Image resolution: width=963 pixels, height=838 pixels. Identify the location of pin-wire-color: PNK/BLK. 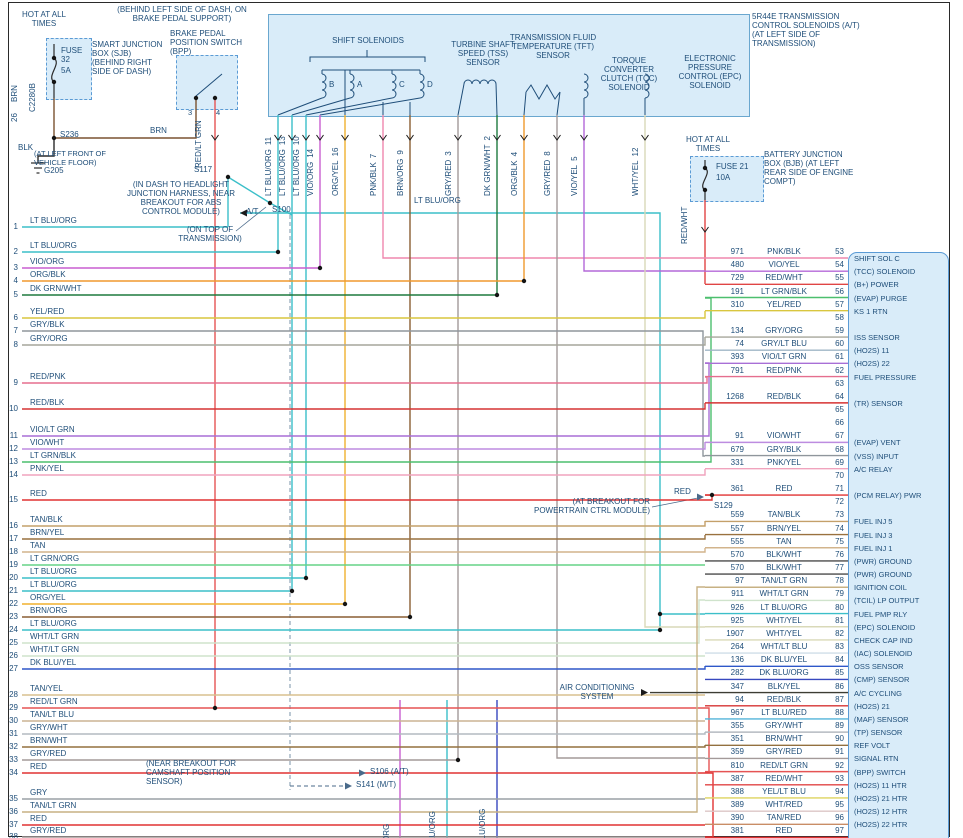
(784, 251).